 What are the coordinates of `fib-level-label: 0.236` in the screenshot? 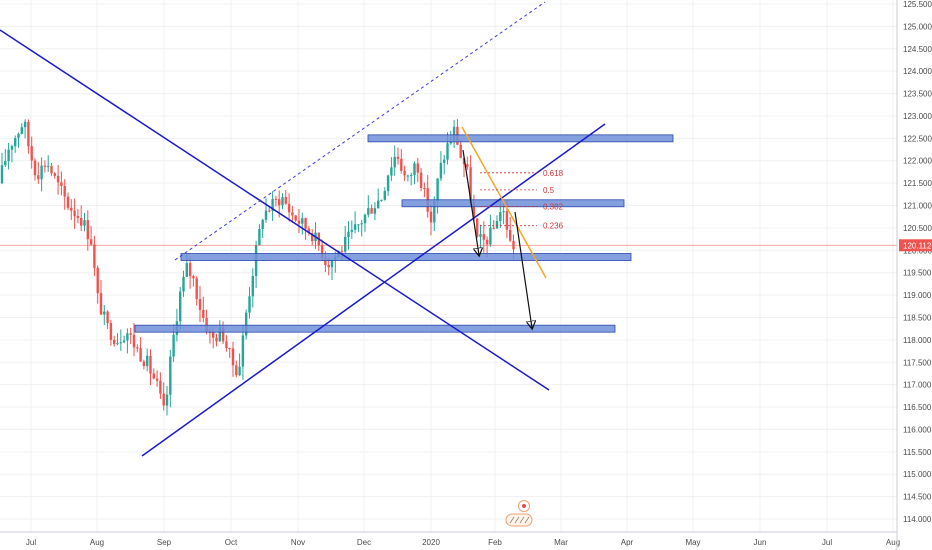 It's located at (553, 226).